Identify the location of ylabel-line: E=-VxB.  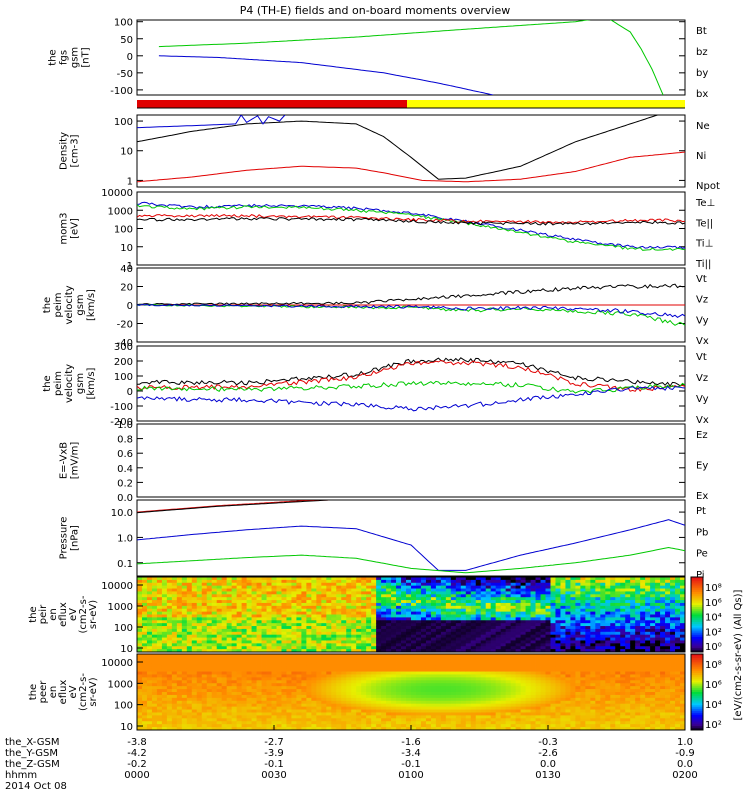
(64, 460).